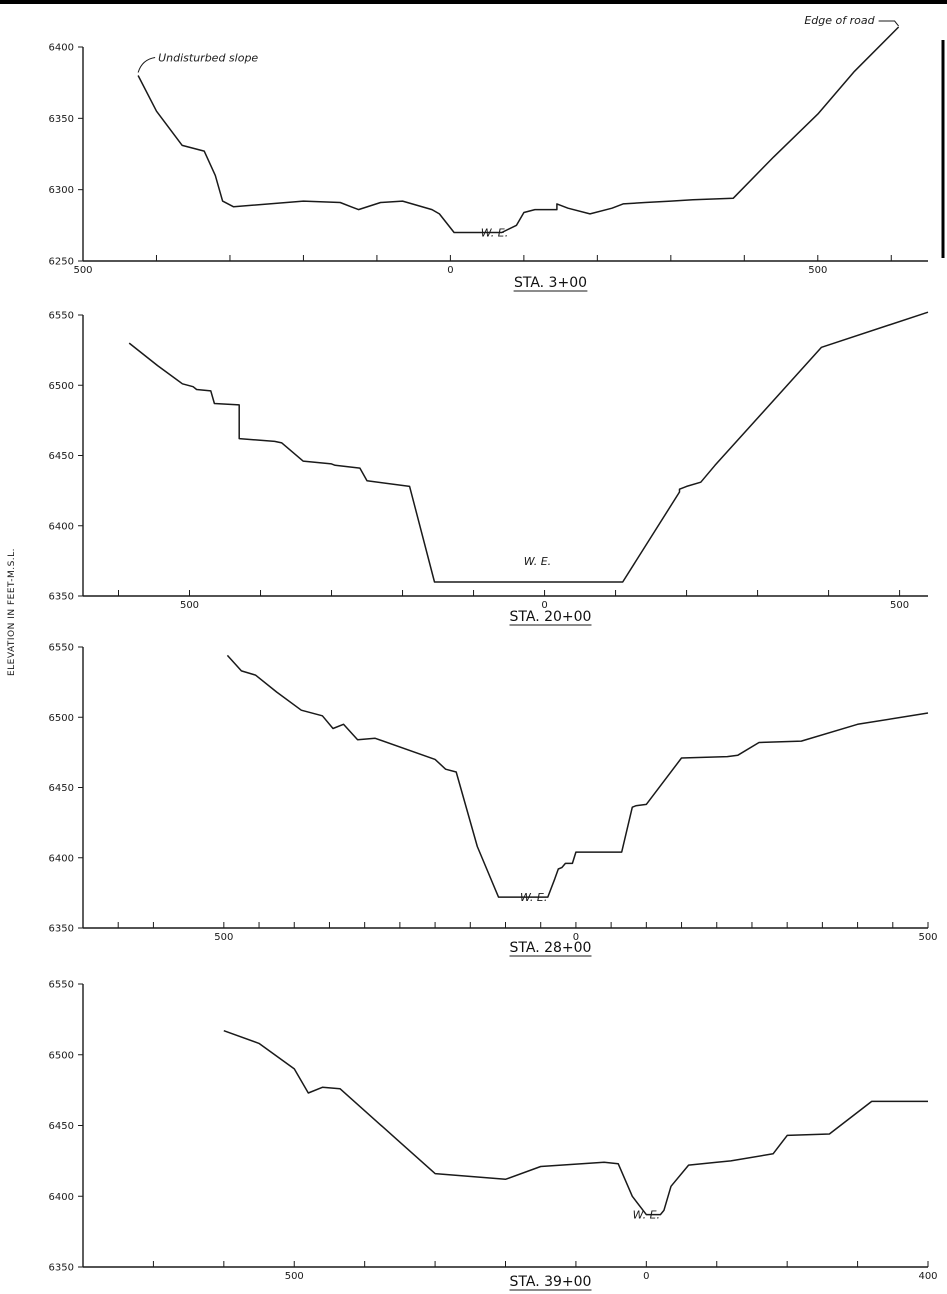 This screenshot has width=947, height=1294. What do you see at coordinates (12, 612) in the screenshot?
I see `y-axis-title: ELEVATION IN FEET-M.S.L.` at bounding box center [12, 612].